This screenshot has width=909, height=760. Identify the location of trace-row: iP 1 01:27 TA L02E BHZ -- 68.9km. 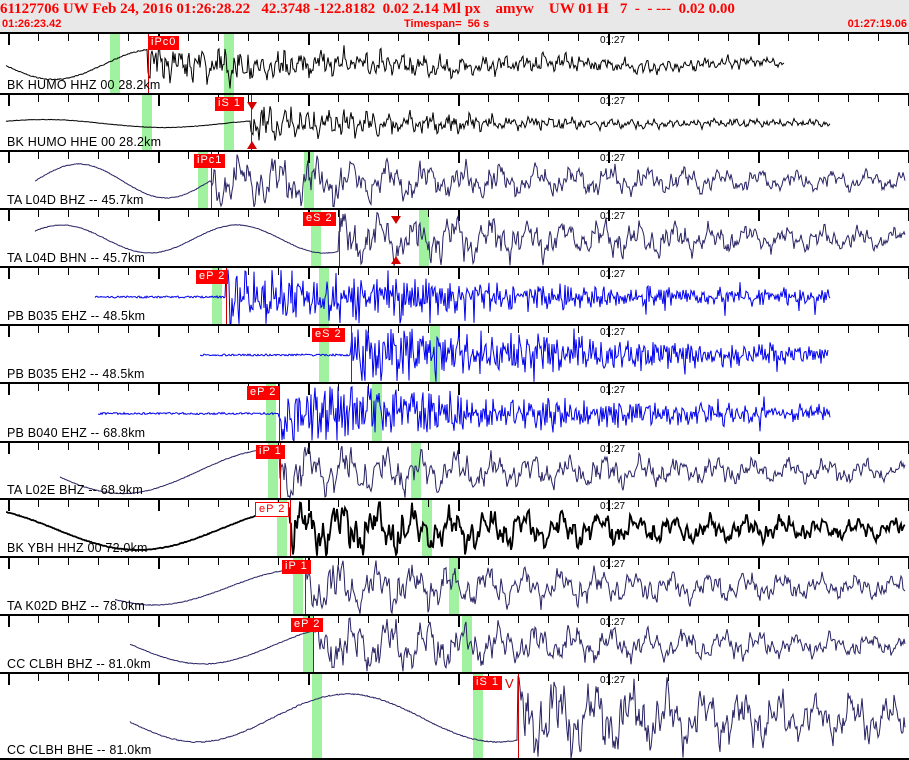
(454, 469).